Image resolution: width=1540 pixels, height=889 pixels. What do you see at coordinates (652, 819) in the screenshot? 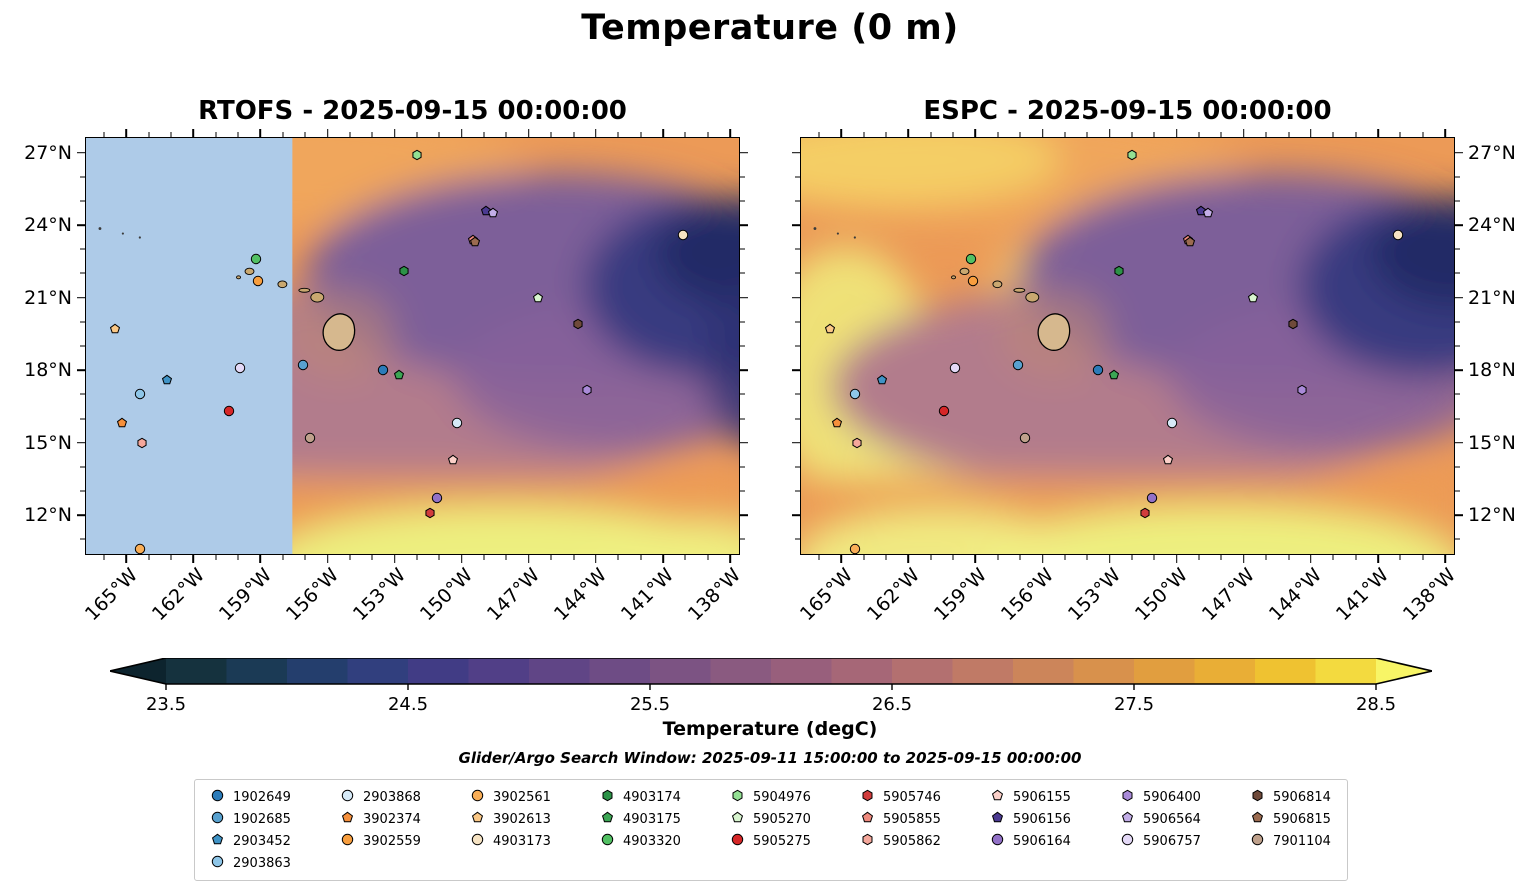
I see `legend-float-id: 4903175` at bounding box center [652, 819].